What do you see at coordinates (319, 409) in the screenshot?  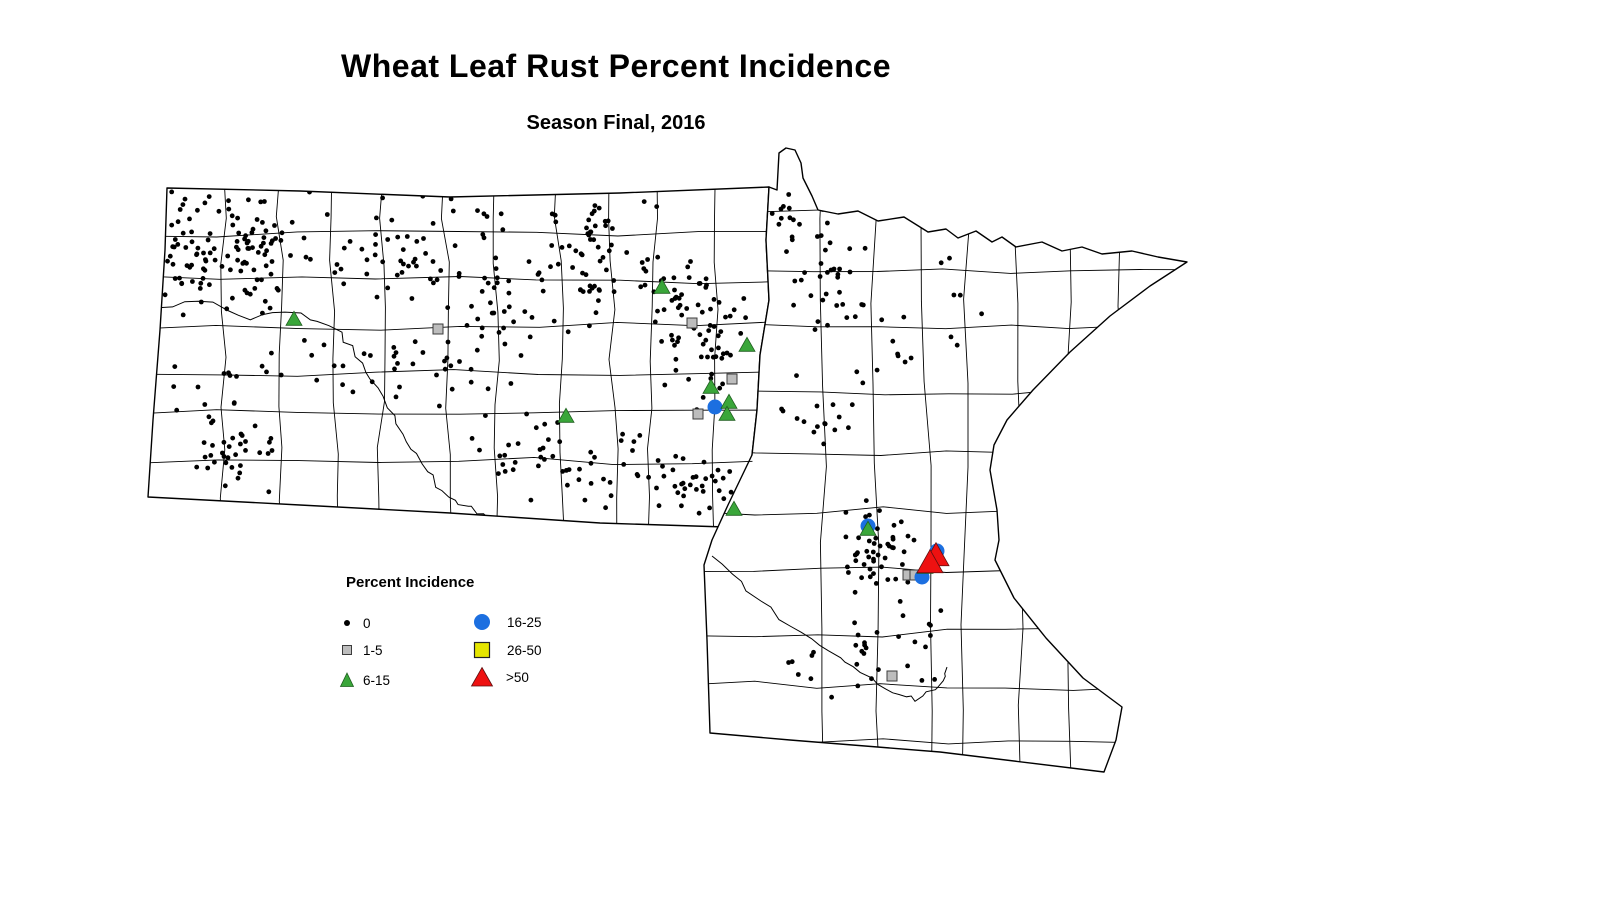 I see `river-missouri_nd` at bounding box center [319, 409].